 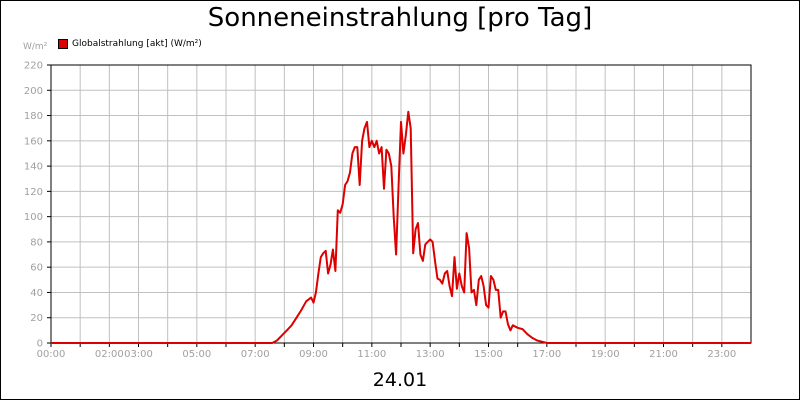 I want to click on date-label: 24.01, so click(x=400, y=380).